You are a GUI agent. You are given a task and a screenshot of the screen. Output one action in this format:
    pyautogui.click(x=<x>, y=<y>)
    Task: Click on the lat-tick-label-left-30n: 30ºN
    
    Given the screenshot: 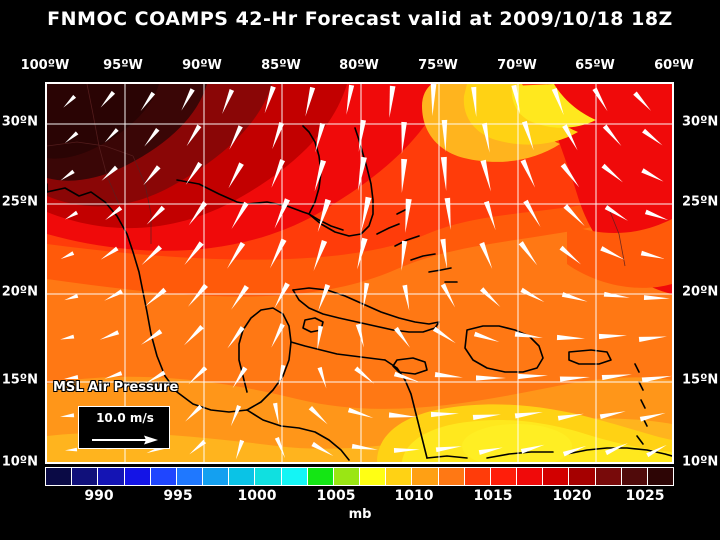 What is the action you would take?
    pyautogui.click(x=19, y=122)
    